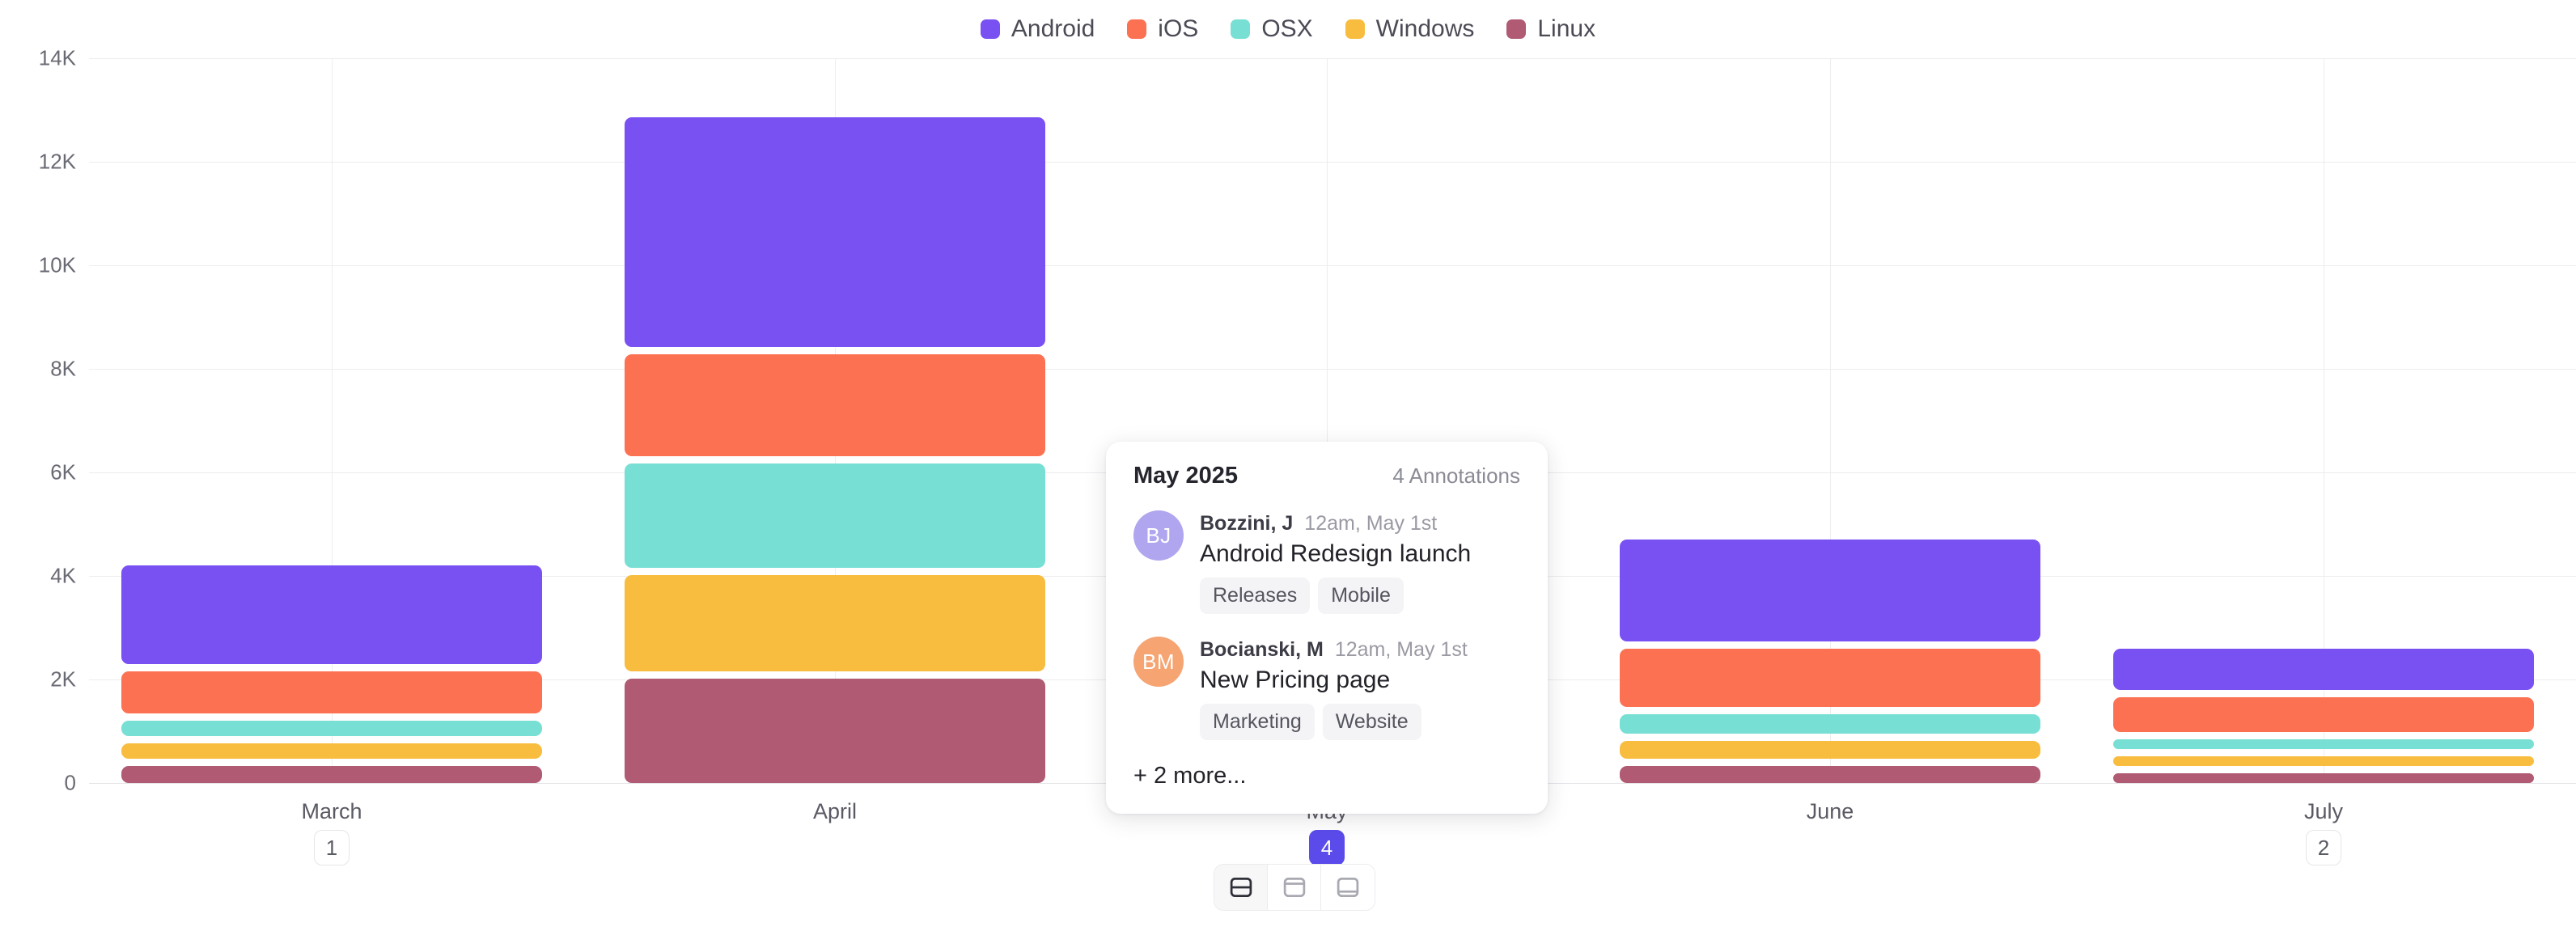 Image resolution: width=2576 pixels, height=948 pixels. I want to click on y-axis-tick-label: 0, so click(70, 782).